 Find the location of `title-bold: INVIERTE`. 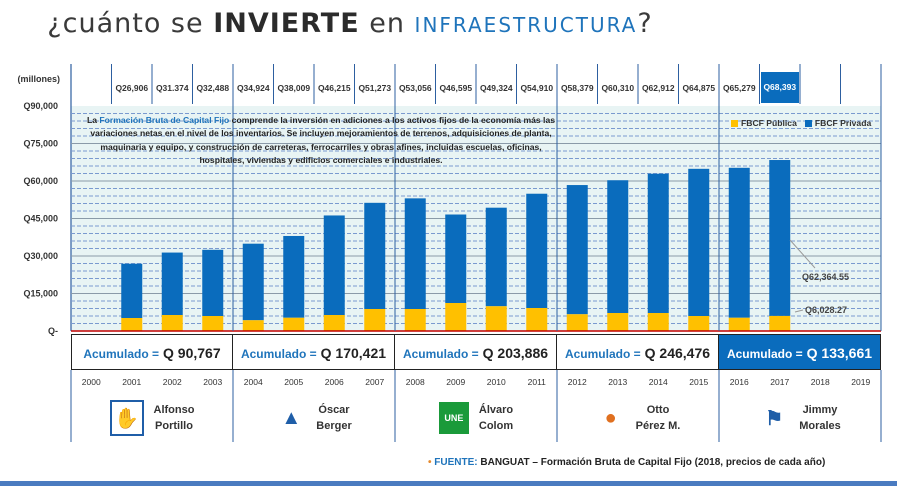

title-bold: INVIERTE is located at coordinates (286, 23).